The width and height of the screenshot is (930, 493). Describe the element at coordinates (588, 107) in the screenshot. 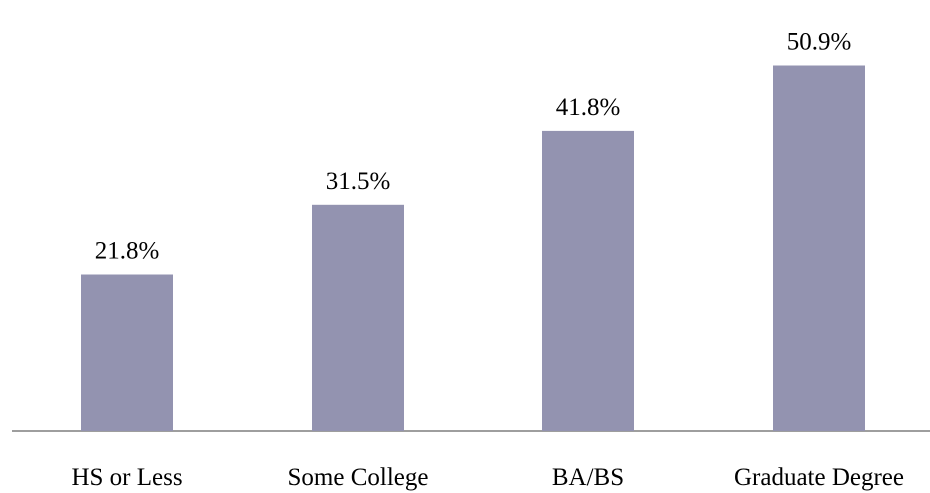

I see `data-label-2: 41.8%` at that location.